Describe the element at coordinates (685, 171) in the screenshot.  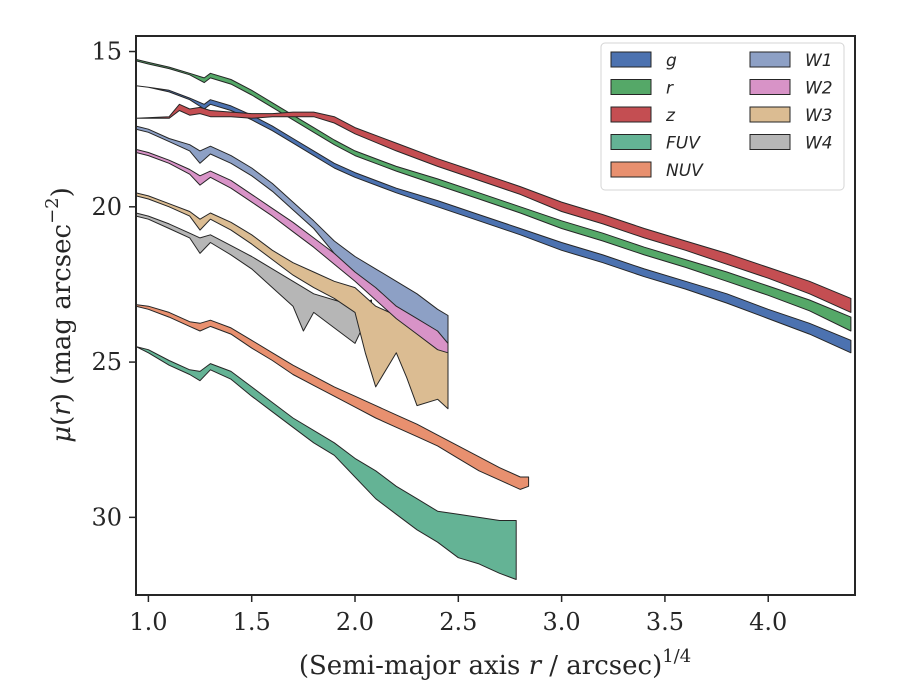
I see `legend-label-nuv: NUV` at that location.